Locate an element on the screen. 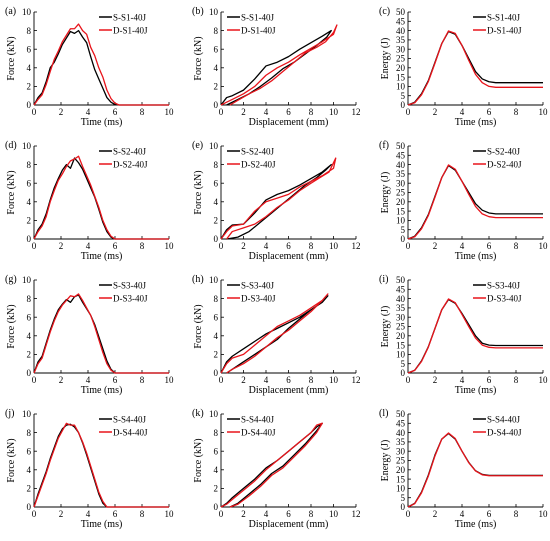 The height and width of the screenshot is (541, 550). legend-label: S-S1-40J is located at coordinates (258, 17).